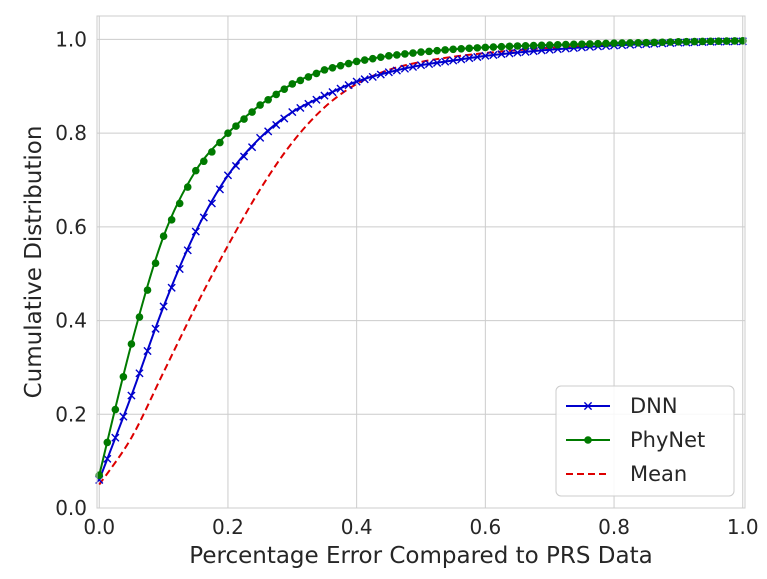 Image resolution: width=767 pixels, height=579 pixels. I want to click on legend-label-dnn: DNN, so click(654, 406).